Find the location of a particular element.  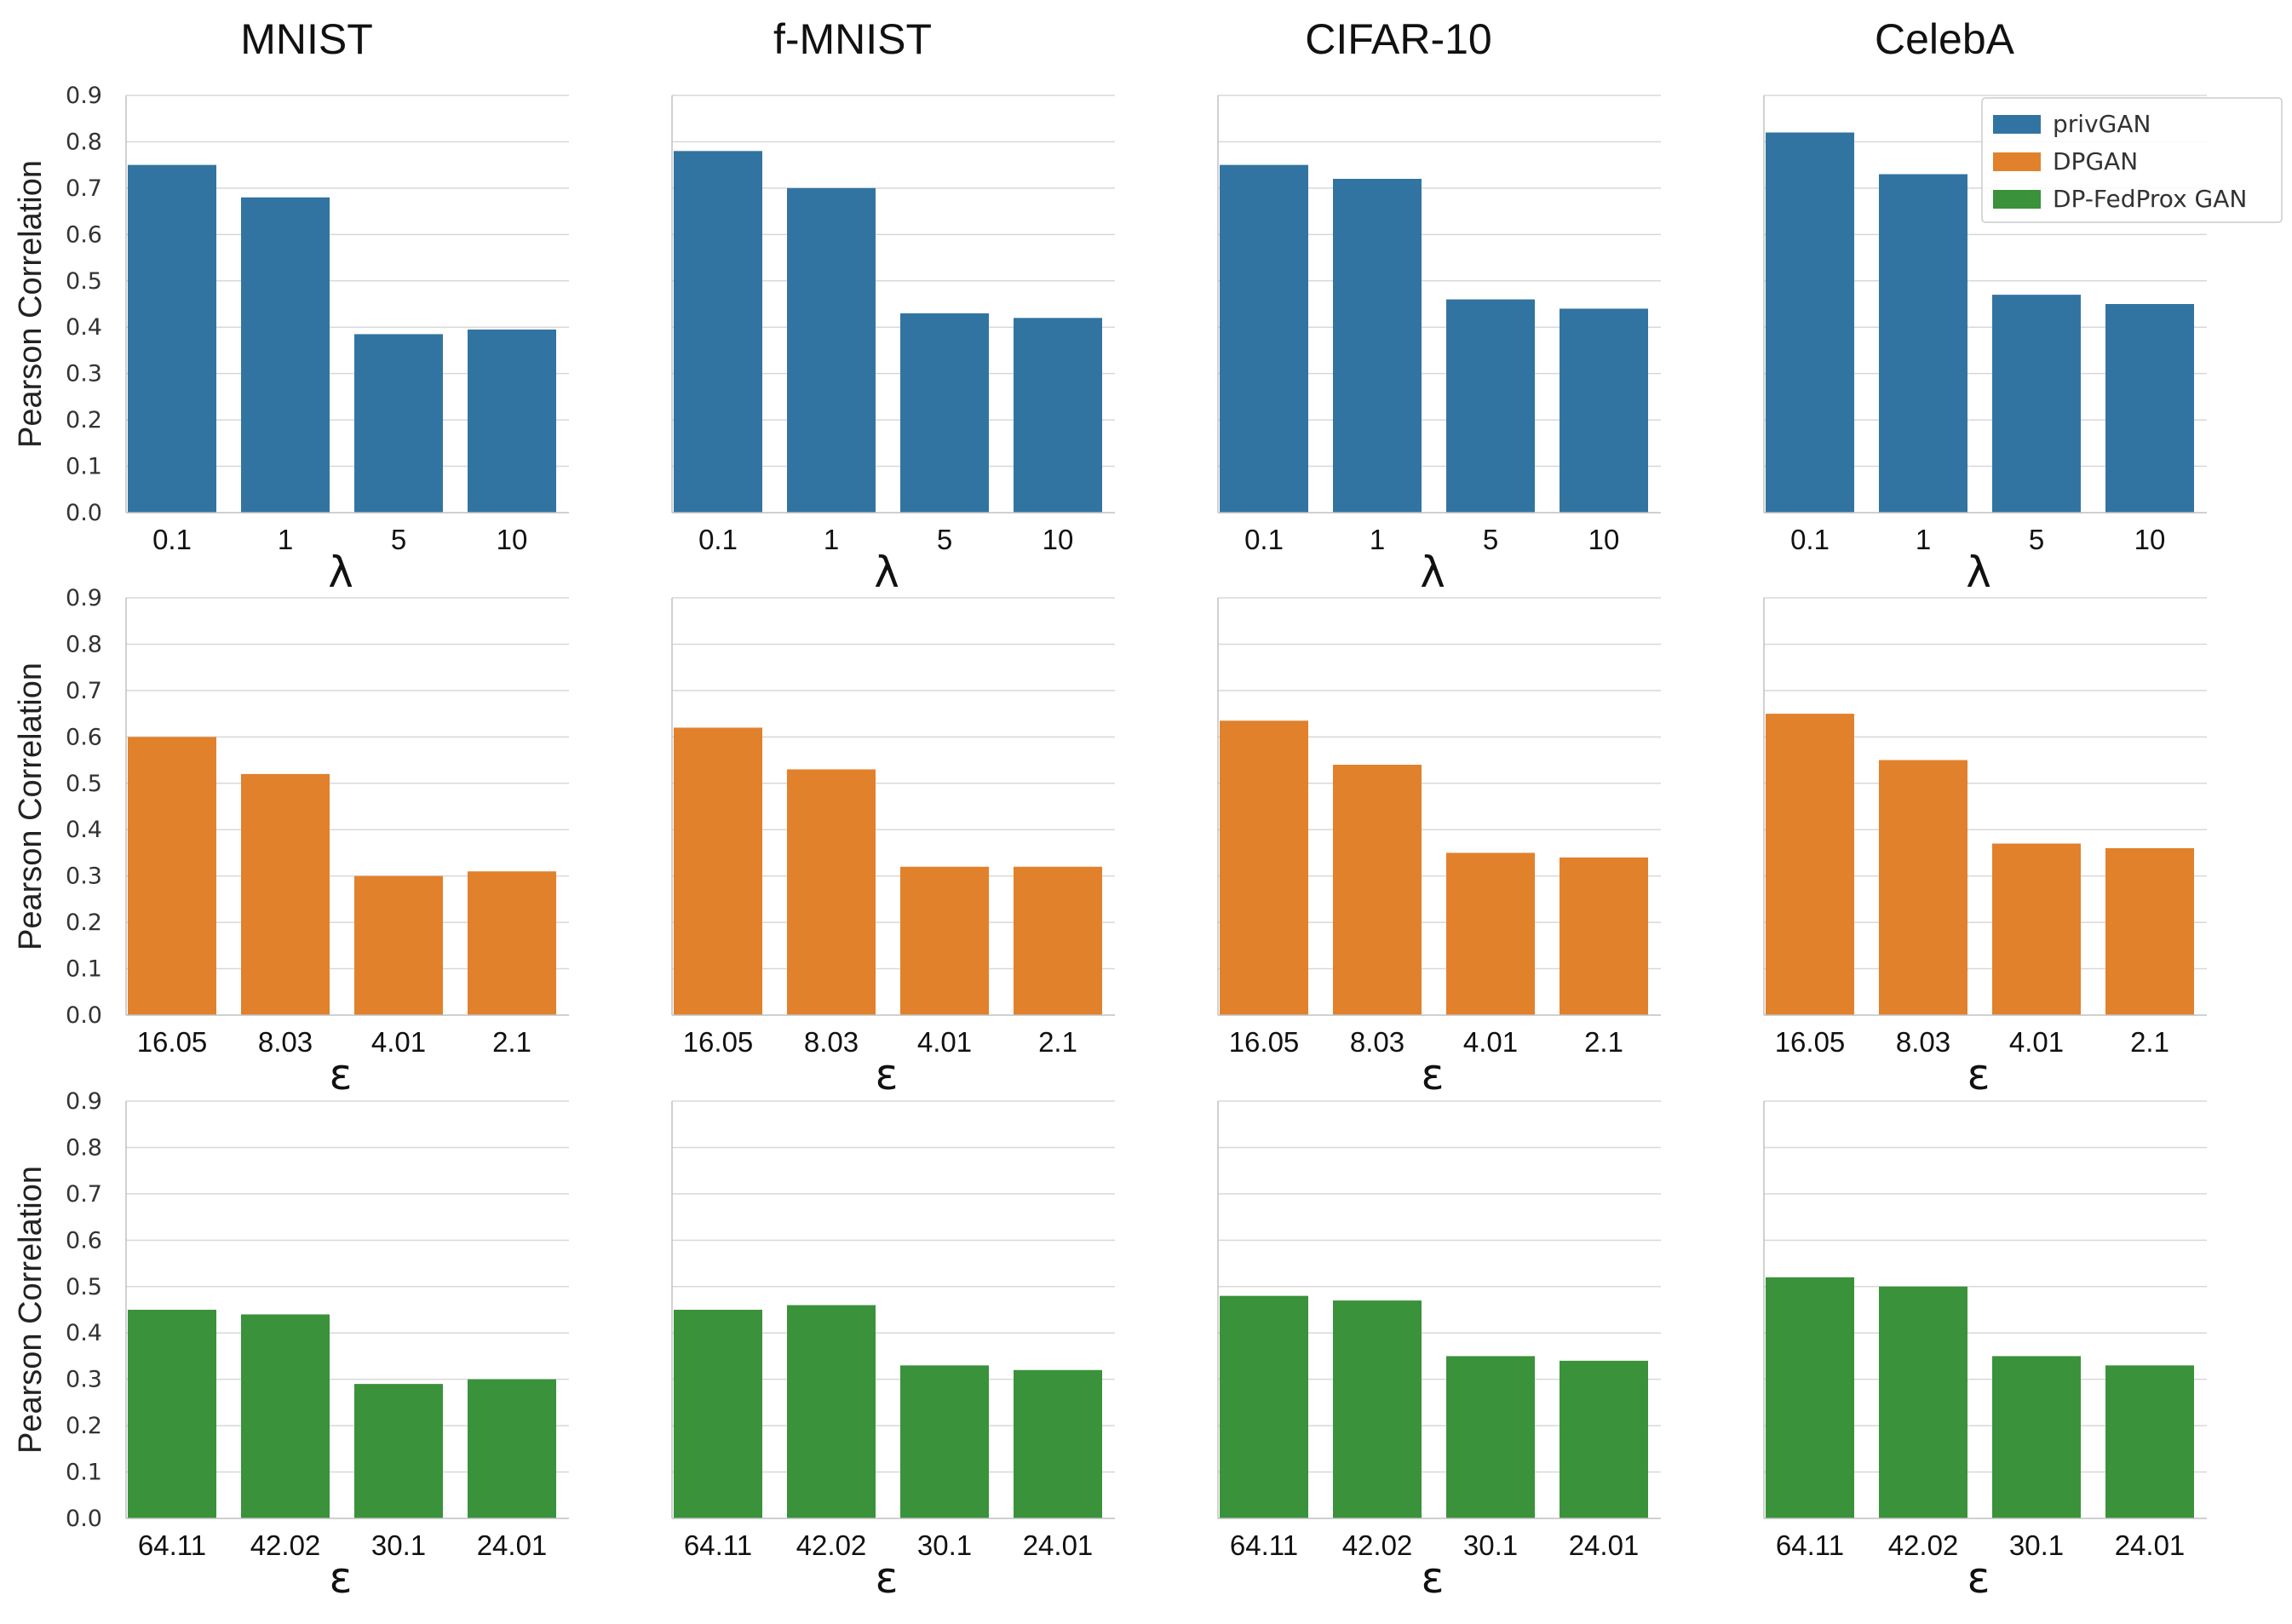

subplot-2-2: 16.05 8.03 4.01 2.1 ε is located at coordinates (893, 848).